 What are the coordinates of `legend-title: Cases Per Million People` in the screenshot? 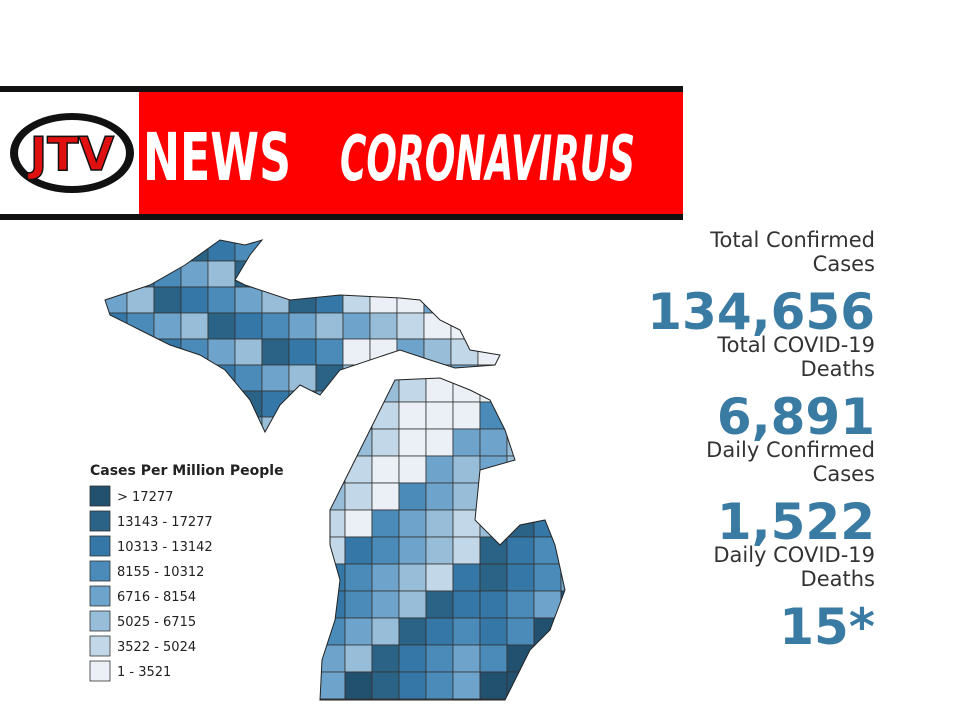 It's located at (187, 471).